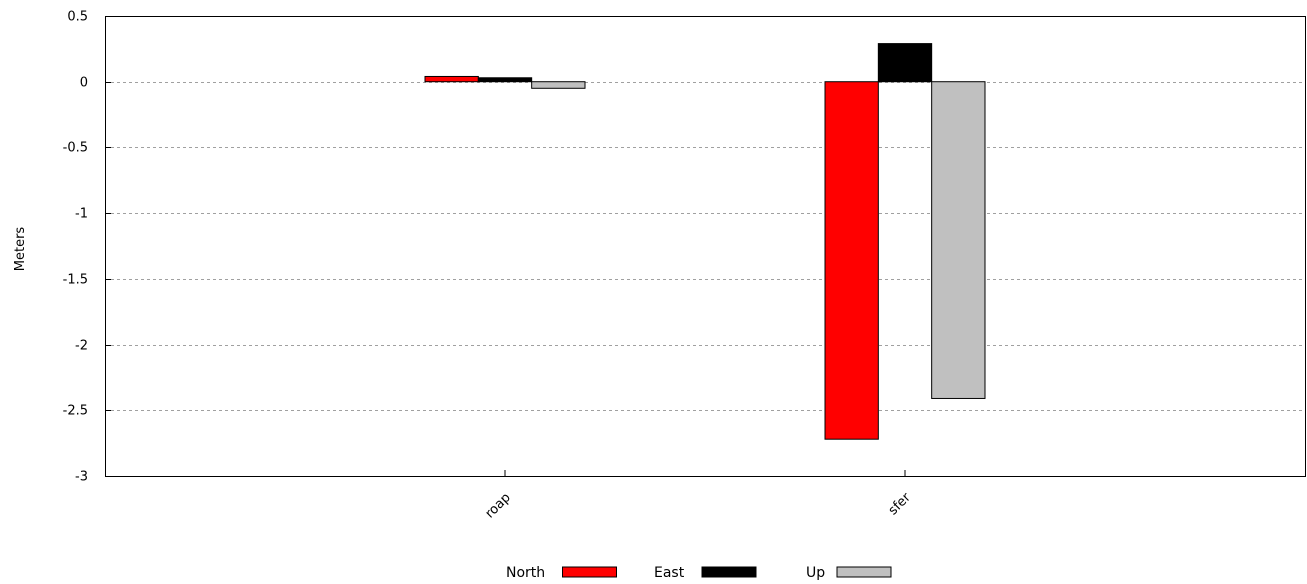 The width and height of the screenshot is (1307, 584). Describe the element at coordinates (81, 477) in the screenshot. I see `y-tick-label: -3` at that location.